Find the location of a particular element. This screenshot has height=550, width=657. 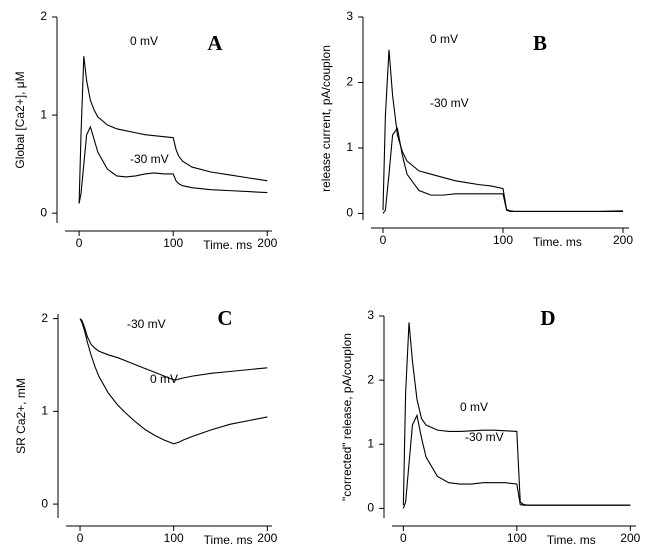

panel-title: B is located at coordinates (540, 43).